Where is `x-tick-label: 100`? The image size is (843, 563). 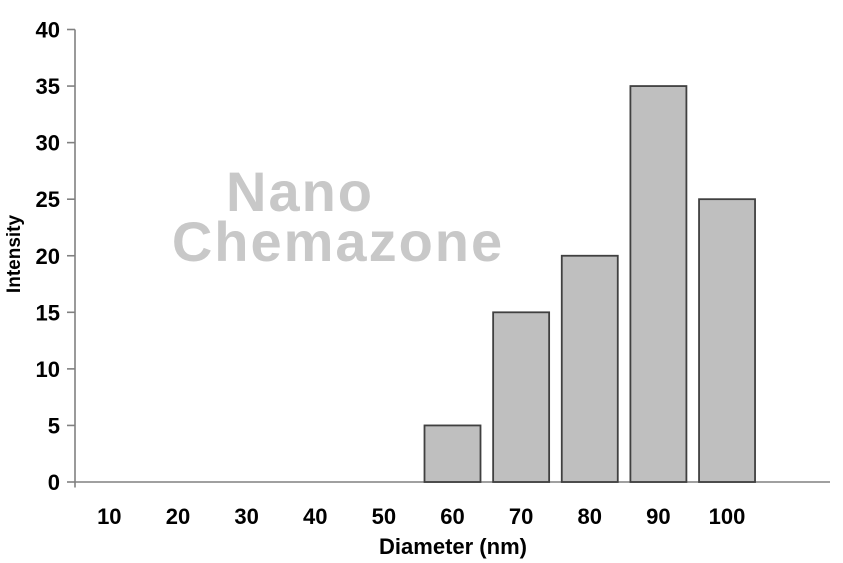
x-tick-label: 100 is located at coordinates (727, 516).